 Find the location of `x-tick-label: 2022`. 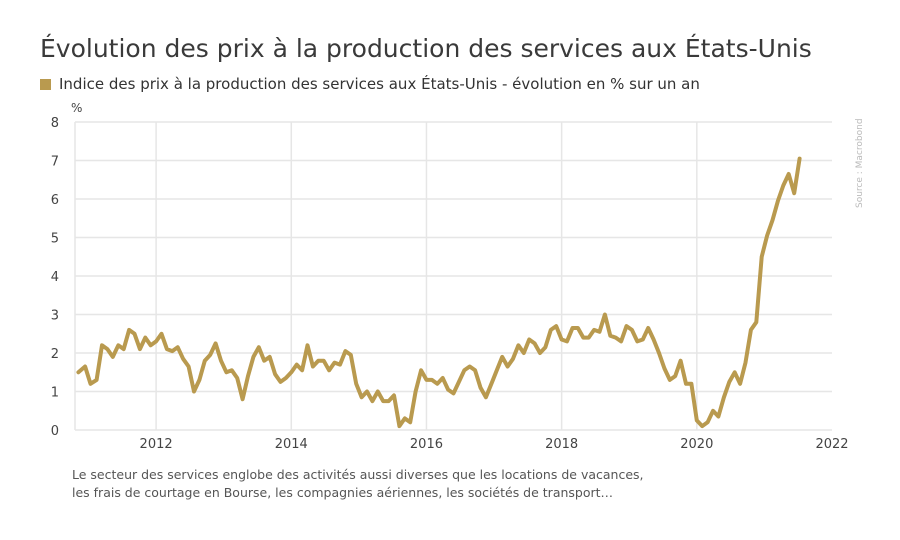

x-tick-label: 2022 is located at coordinates (831, 444).